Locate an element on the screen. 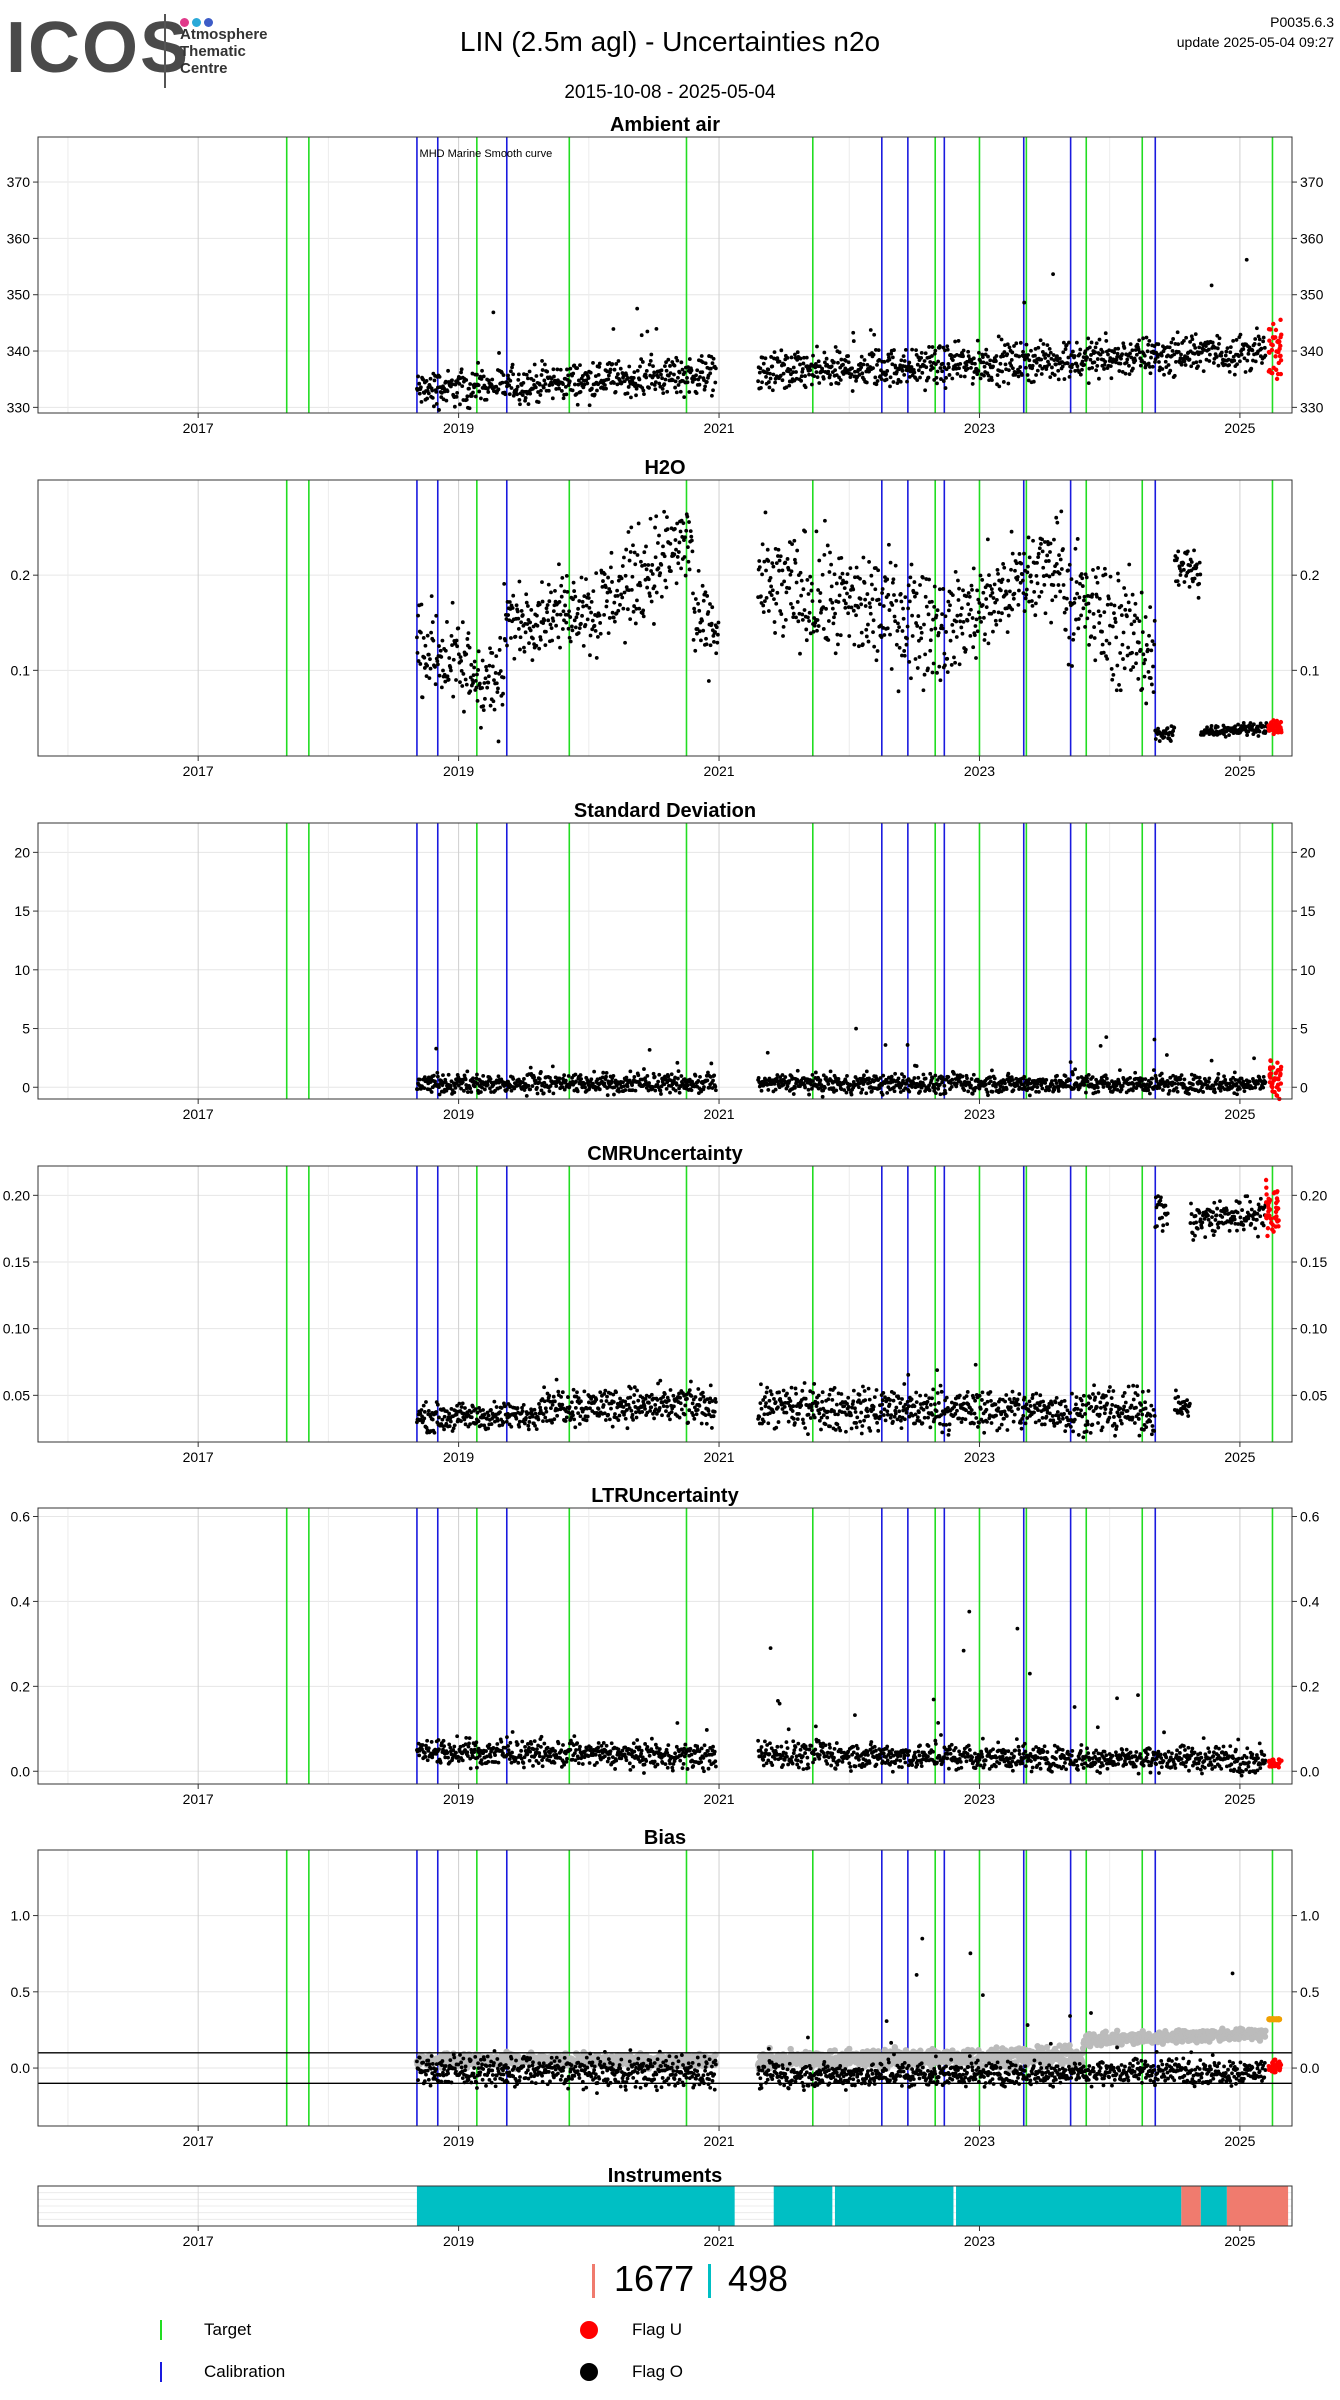  y-tick-label-right: 5 is located at coordinates (1304, 1029).